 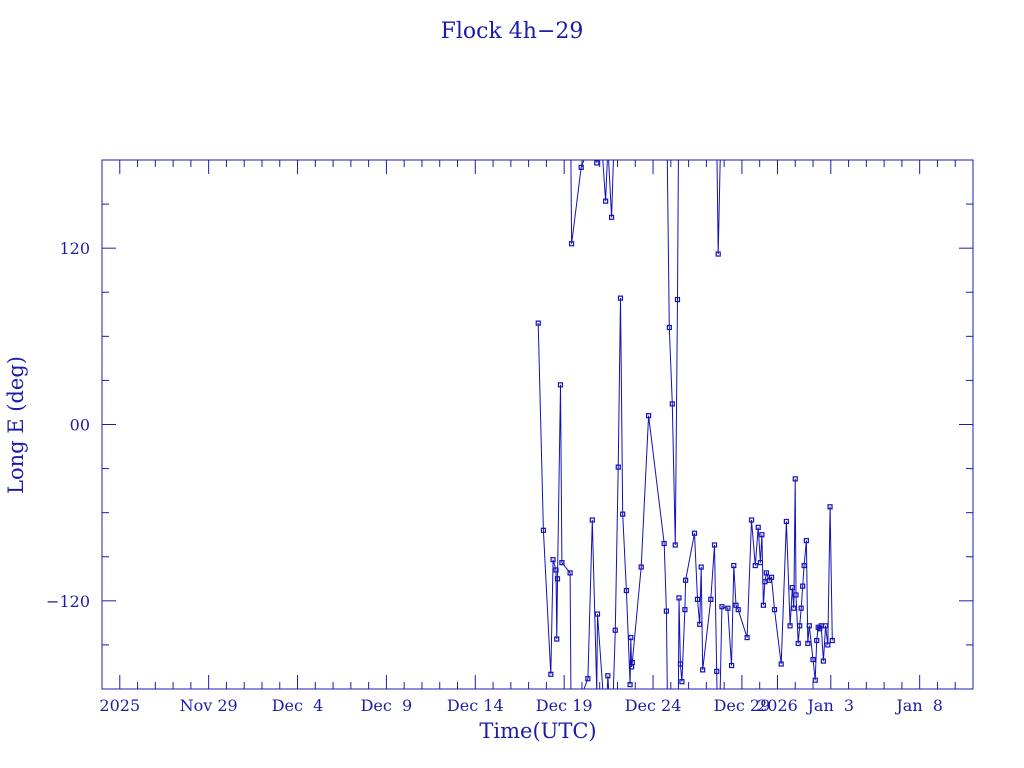 What do you see at coordinates (209, 705) in the screenshot?
I see `x-tick-label: Nov 29` at bounding box center [209, 705].